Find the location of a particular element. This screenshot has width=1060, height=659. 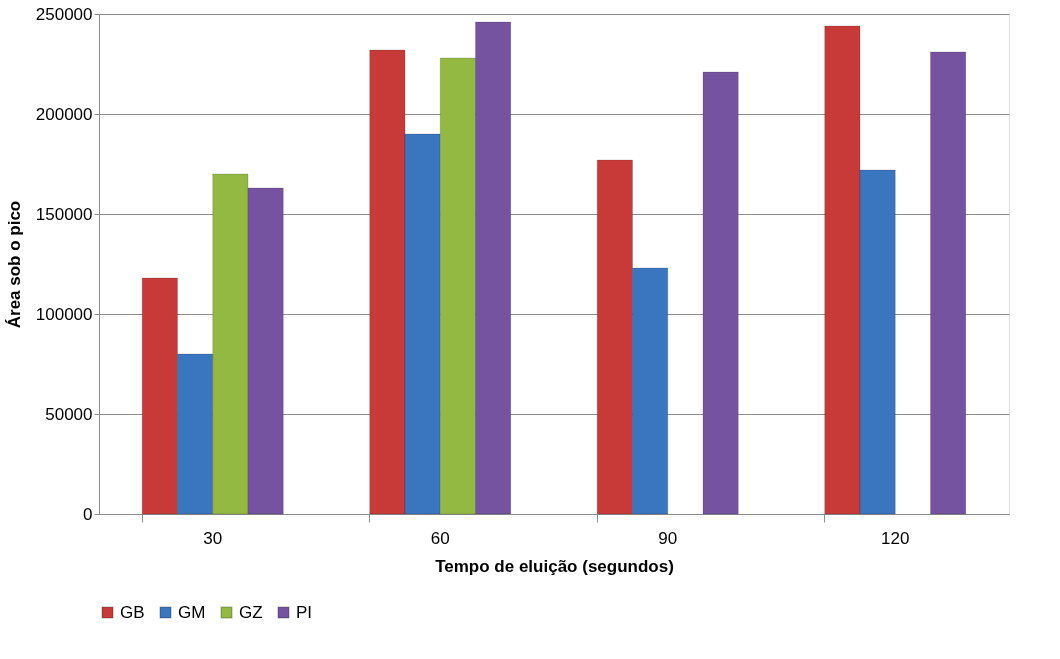

y-tick-label: 50000 is located at coordinates (69, 414).